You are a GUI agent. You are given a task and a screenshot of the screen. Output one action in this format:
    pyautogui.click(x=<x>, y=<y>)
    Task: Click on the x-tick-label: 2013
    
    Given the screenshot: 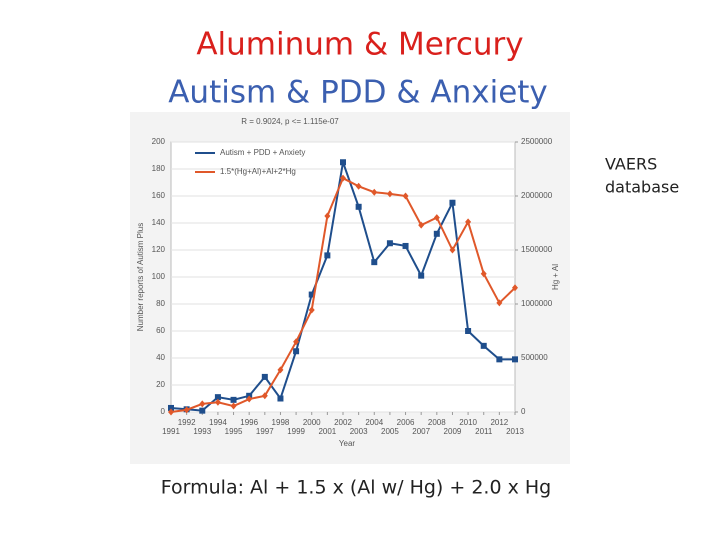 What is the action you would take?
    pyautogui.click(x=515, y=431)
    